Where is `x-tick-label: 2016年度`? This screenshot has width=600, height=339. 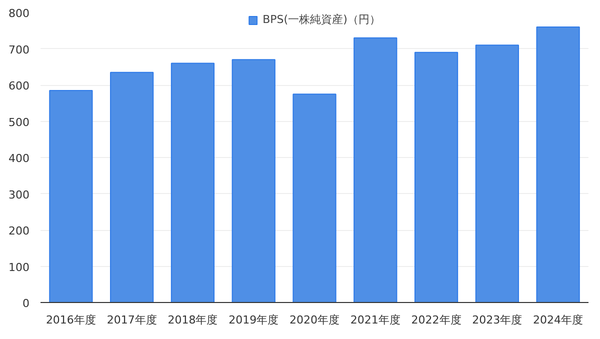
x-tick-label: 2016年度 is located at coordinates (71, 320).